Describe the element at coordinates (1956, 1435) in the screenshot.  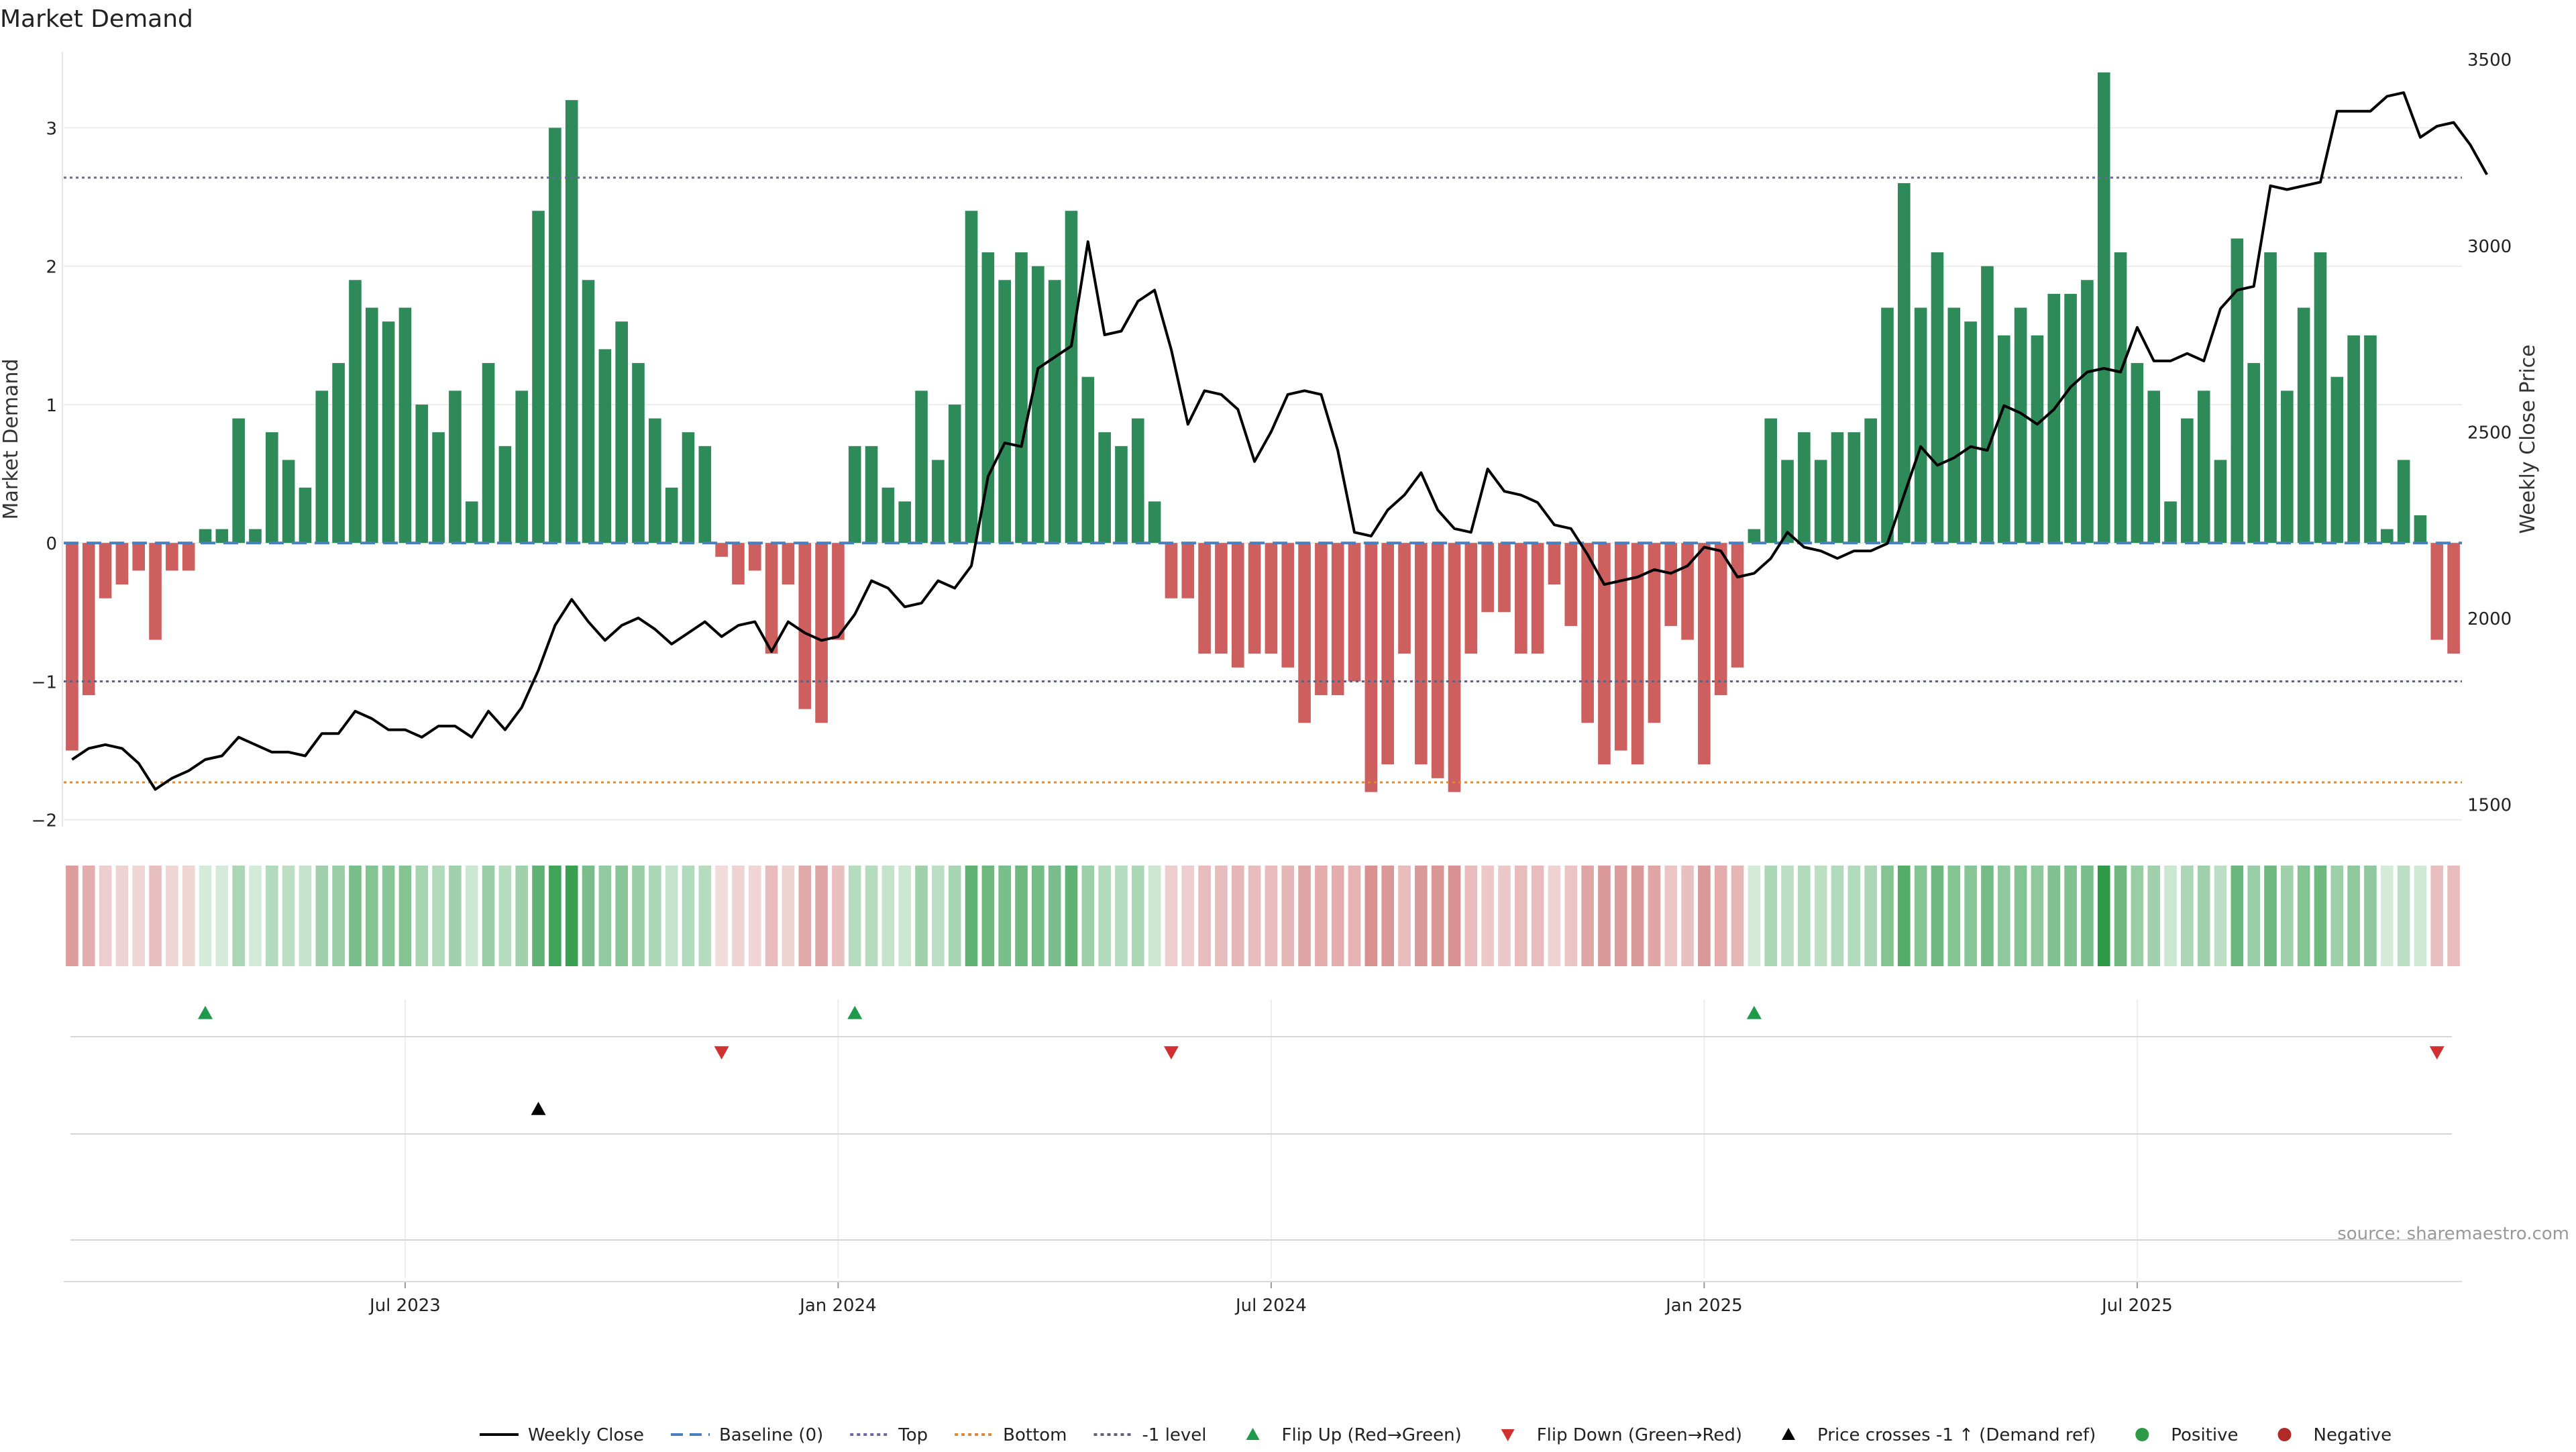
I see `legend-label: Price crosses -1 ↑ (Demand ref)` at that location.